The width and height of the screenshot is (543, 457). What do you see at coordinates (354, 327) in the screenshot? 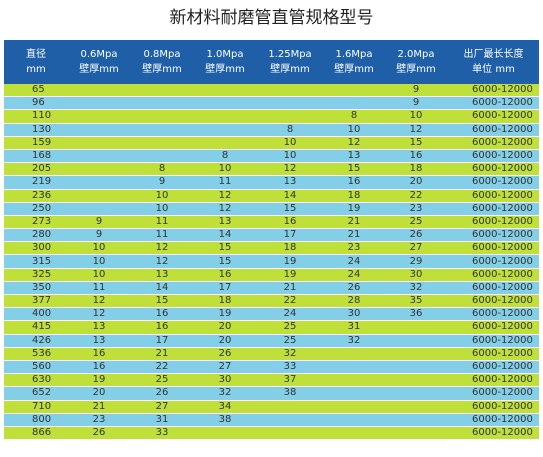
I see `thickness-cell: 31` at bounding box center [354, 327].